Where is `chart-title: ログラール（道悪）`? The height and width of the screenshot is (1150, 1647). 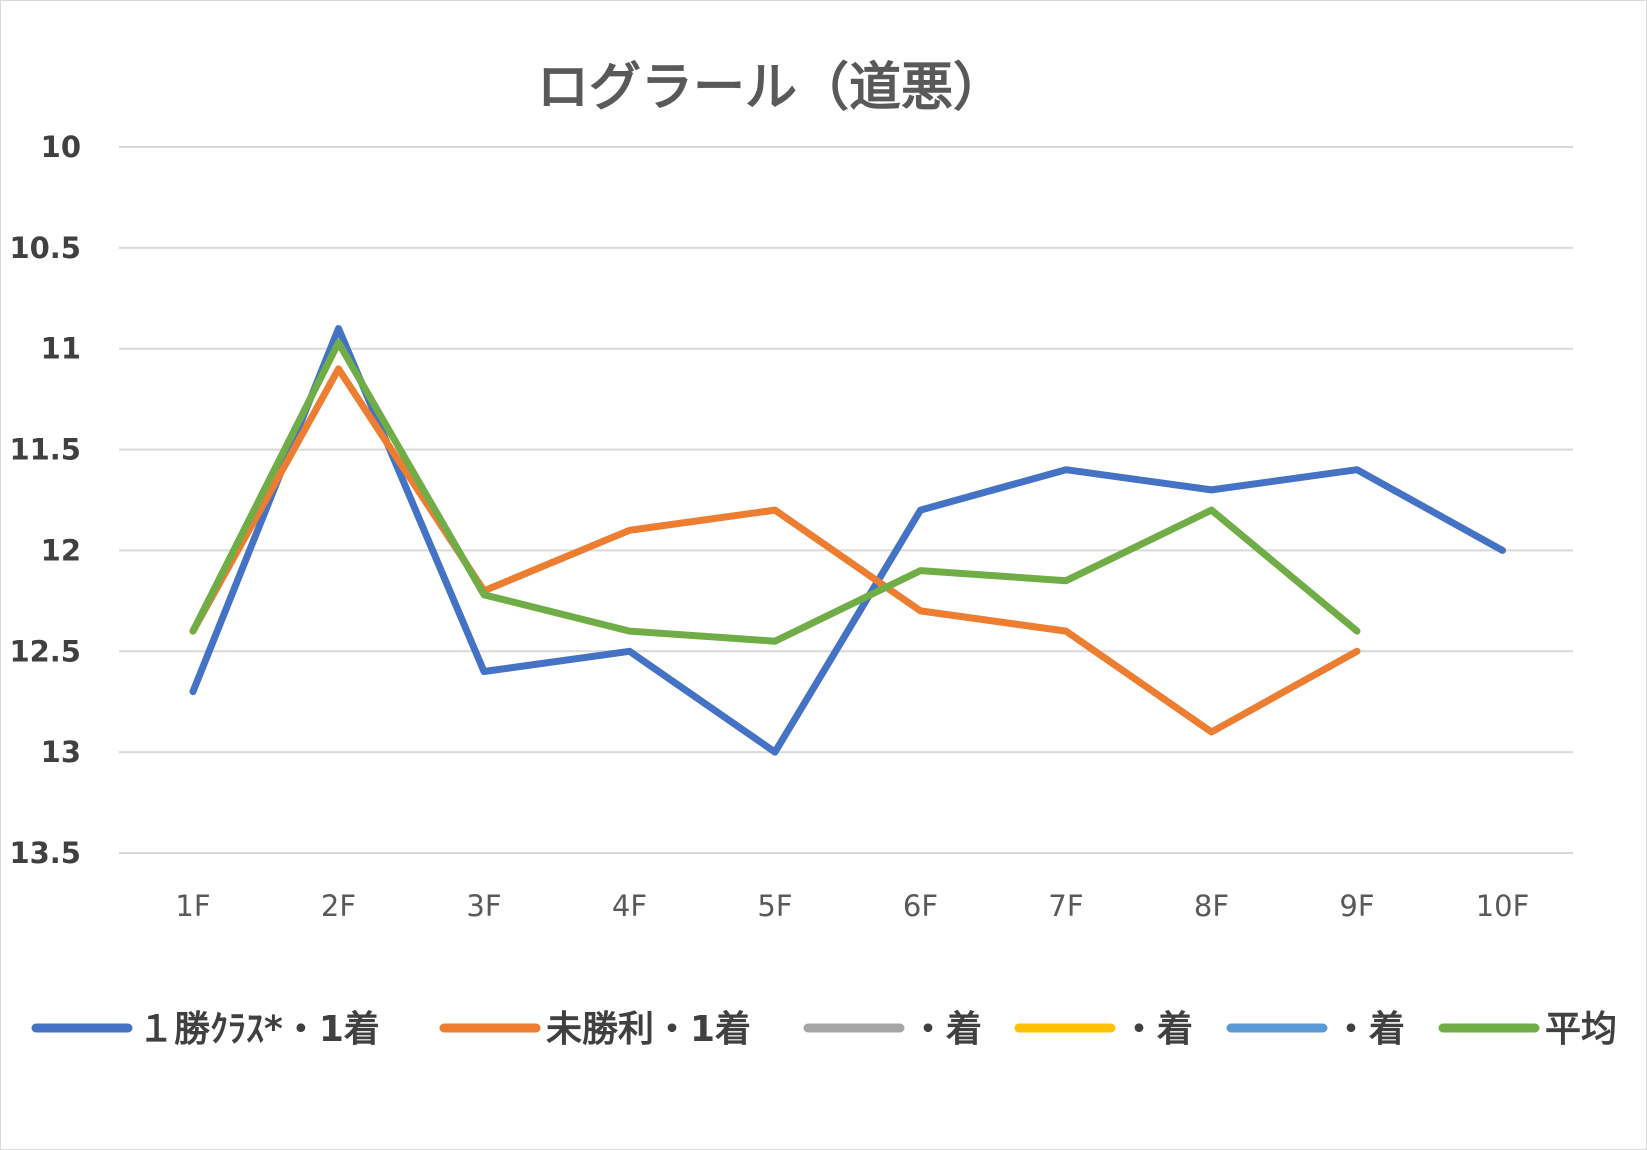
chart-title: ログラール（道悪） is located at coordinates (771, 88).